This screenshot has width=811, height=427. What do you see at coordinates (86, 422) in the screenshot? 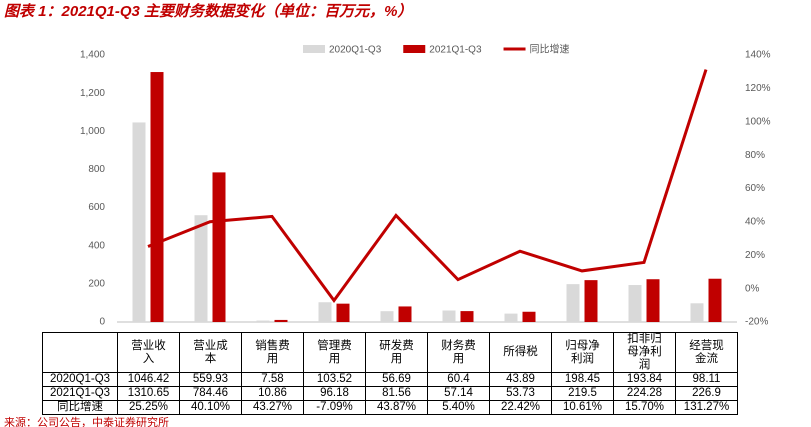
I see `source-note: 来源：公司公告，中泰证券研究所` at bounding box center [86, 422].